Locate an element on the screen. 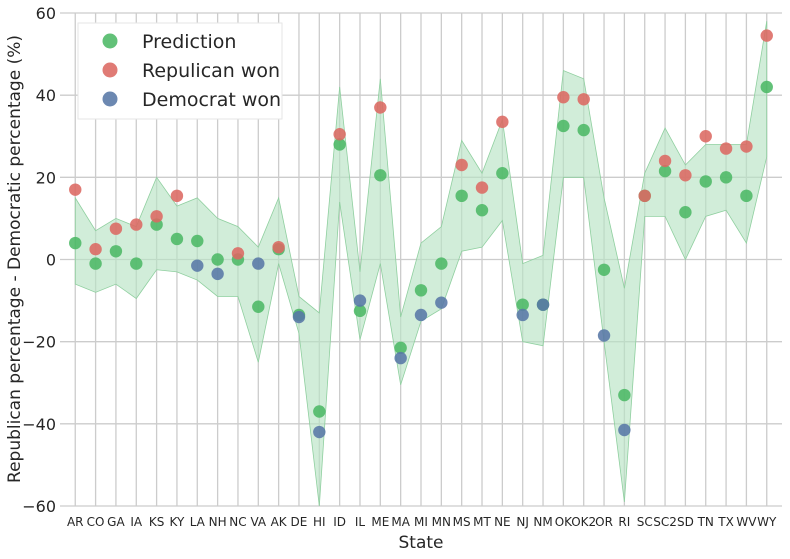 The image size is (790, 559). y-tick-label: 60 is located at coordinates (46, 13).